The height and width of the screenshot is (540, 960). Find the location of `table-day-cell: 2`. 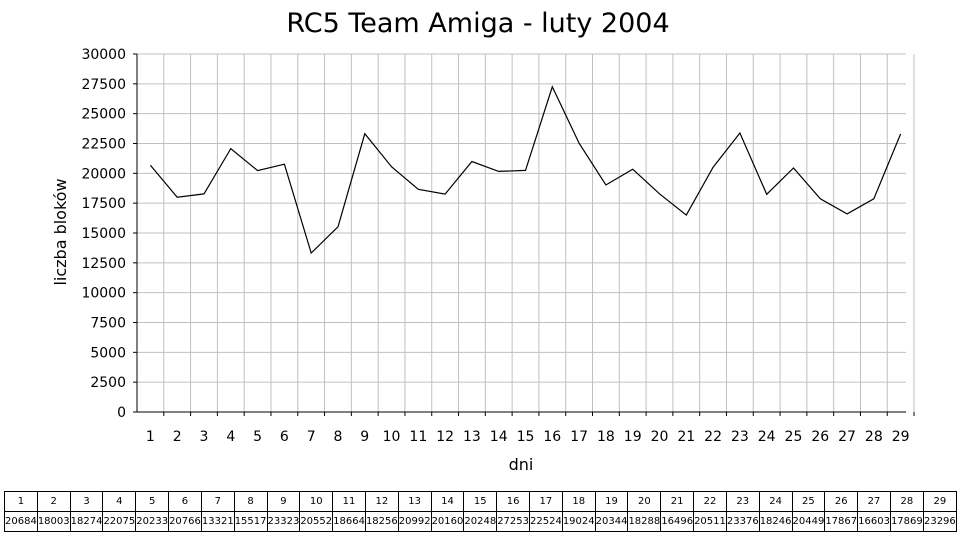

table-day-cell: 2 is located at coordinates (53, 501).